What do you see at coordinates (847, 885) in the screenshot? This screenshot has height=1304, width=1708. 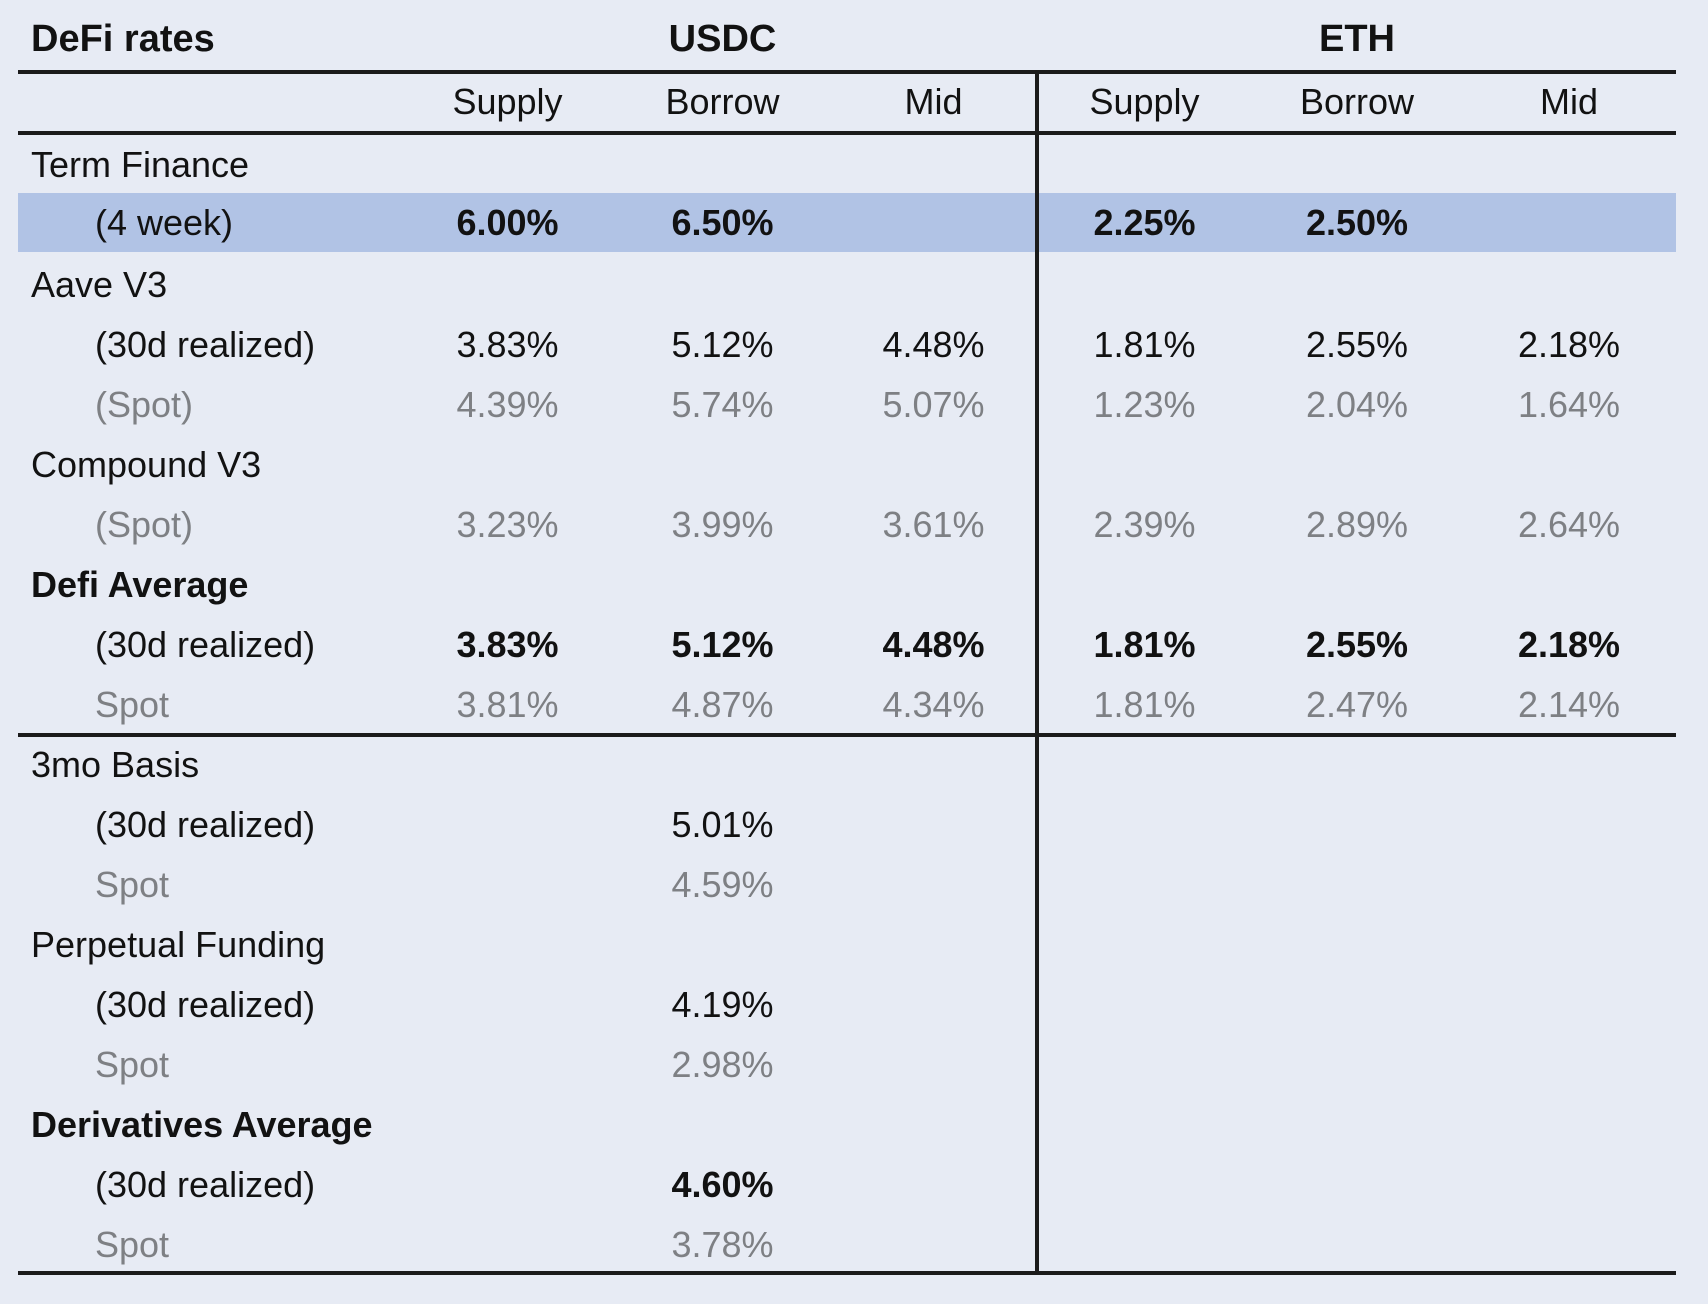 I see `row-3mo-basis-spot: Spot 4.59%` at bounding box center [847, 885].